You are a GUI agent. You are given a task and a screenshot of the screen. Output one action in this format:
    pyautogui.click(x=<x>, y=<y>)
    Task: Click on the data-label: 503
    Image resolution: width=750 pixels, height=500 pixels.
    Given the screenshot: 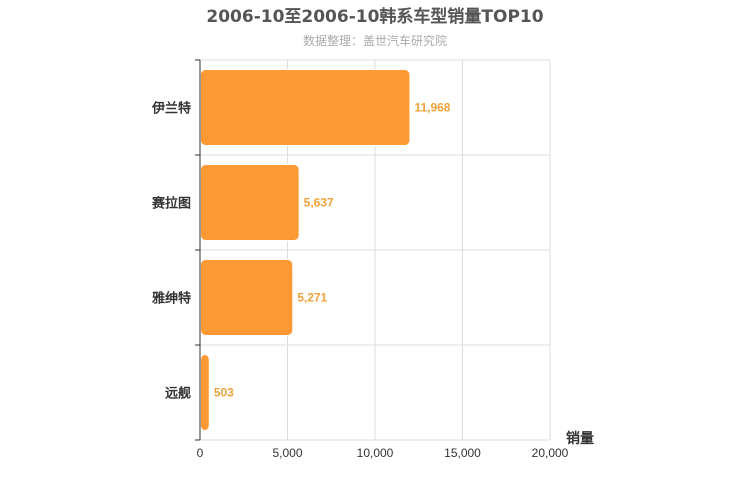 What is the action you would take?
    pyautogui.click(x=224, y=393)
    